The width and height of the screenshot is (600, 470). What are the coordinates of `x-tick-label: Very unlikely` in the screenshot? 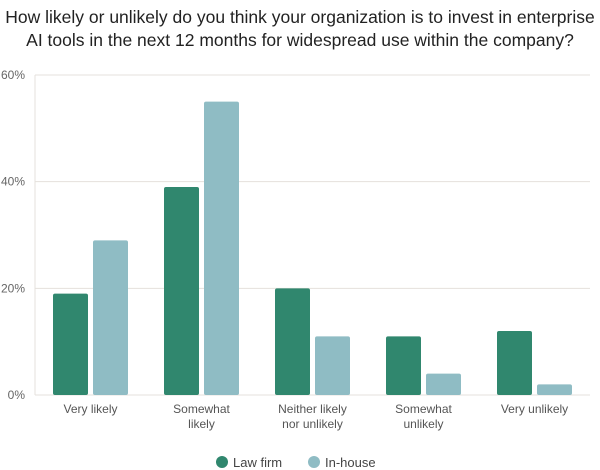 It's located at (534, 409).